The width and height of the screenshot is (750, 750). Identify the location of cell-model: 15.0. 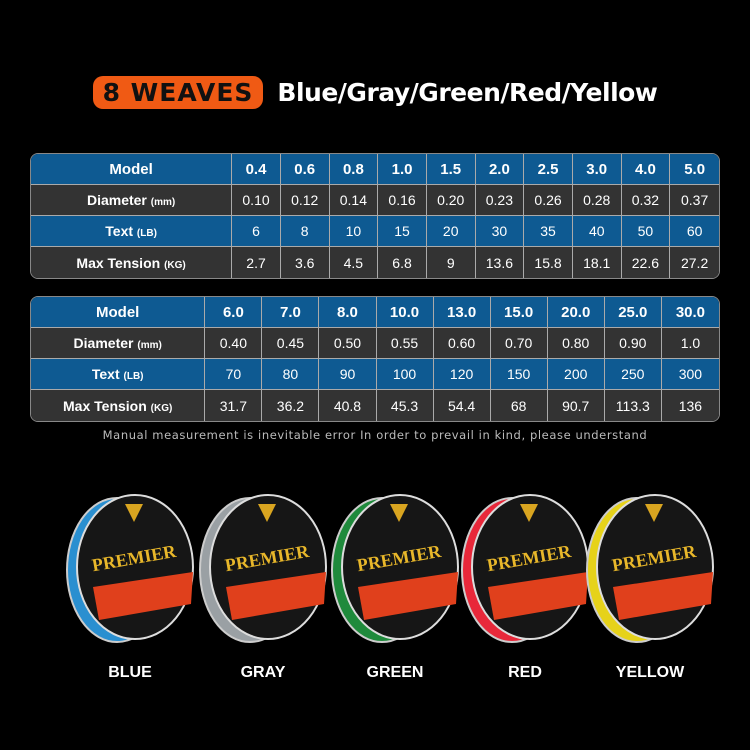
(519, 312).